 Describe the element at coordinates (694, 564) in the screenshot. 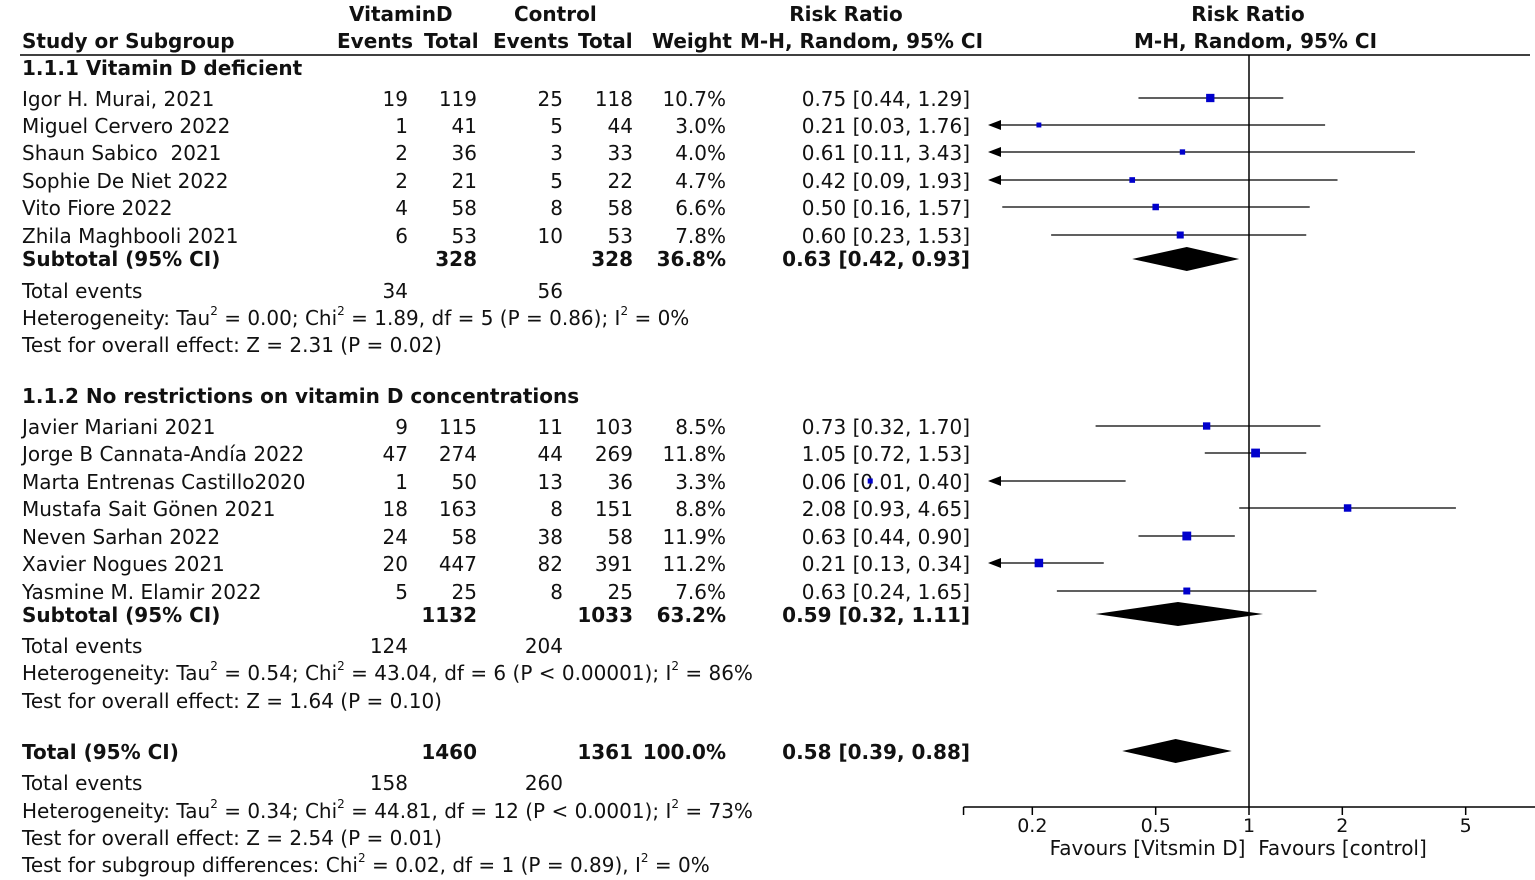

I see `weight: 11.2%` at that location.